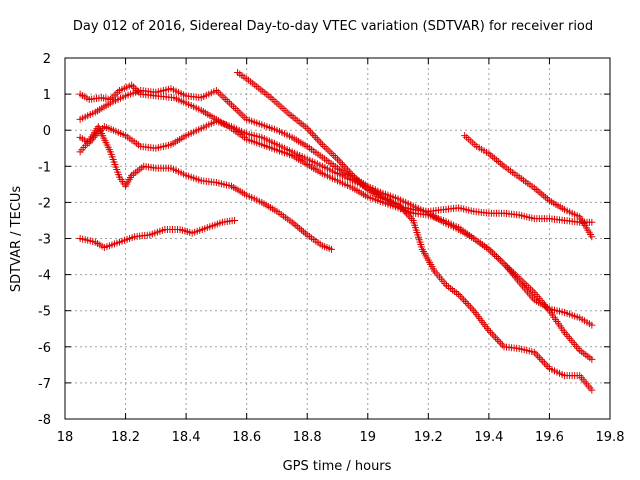 The image size is (640, 480). I want to click on y-tick-label: 1, so click(47, 95).